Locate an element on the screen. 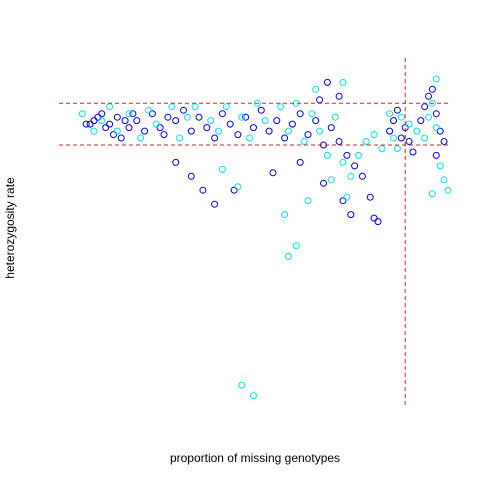 This screenshot has width=480, height=480. y-axis-label: heterozygosity rate is located at coordinates (10, 228).